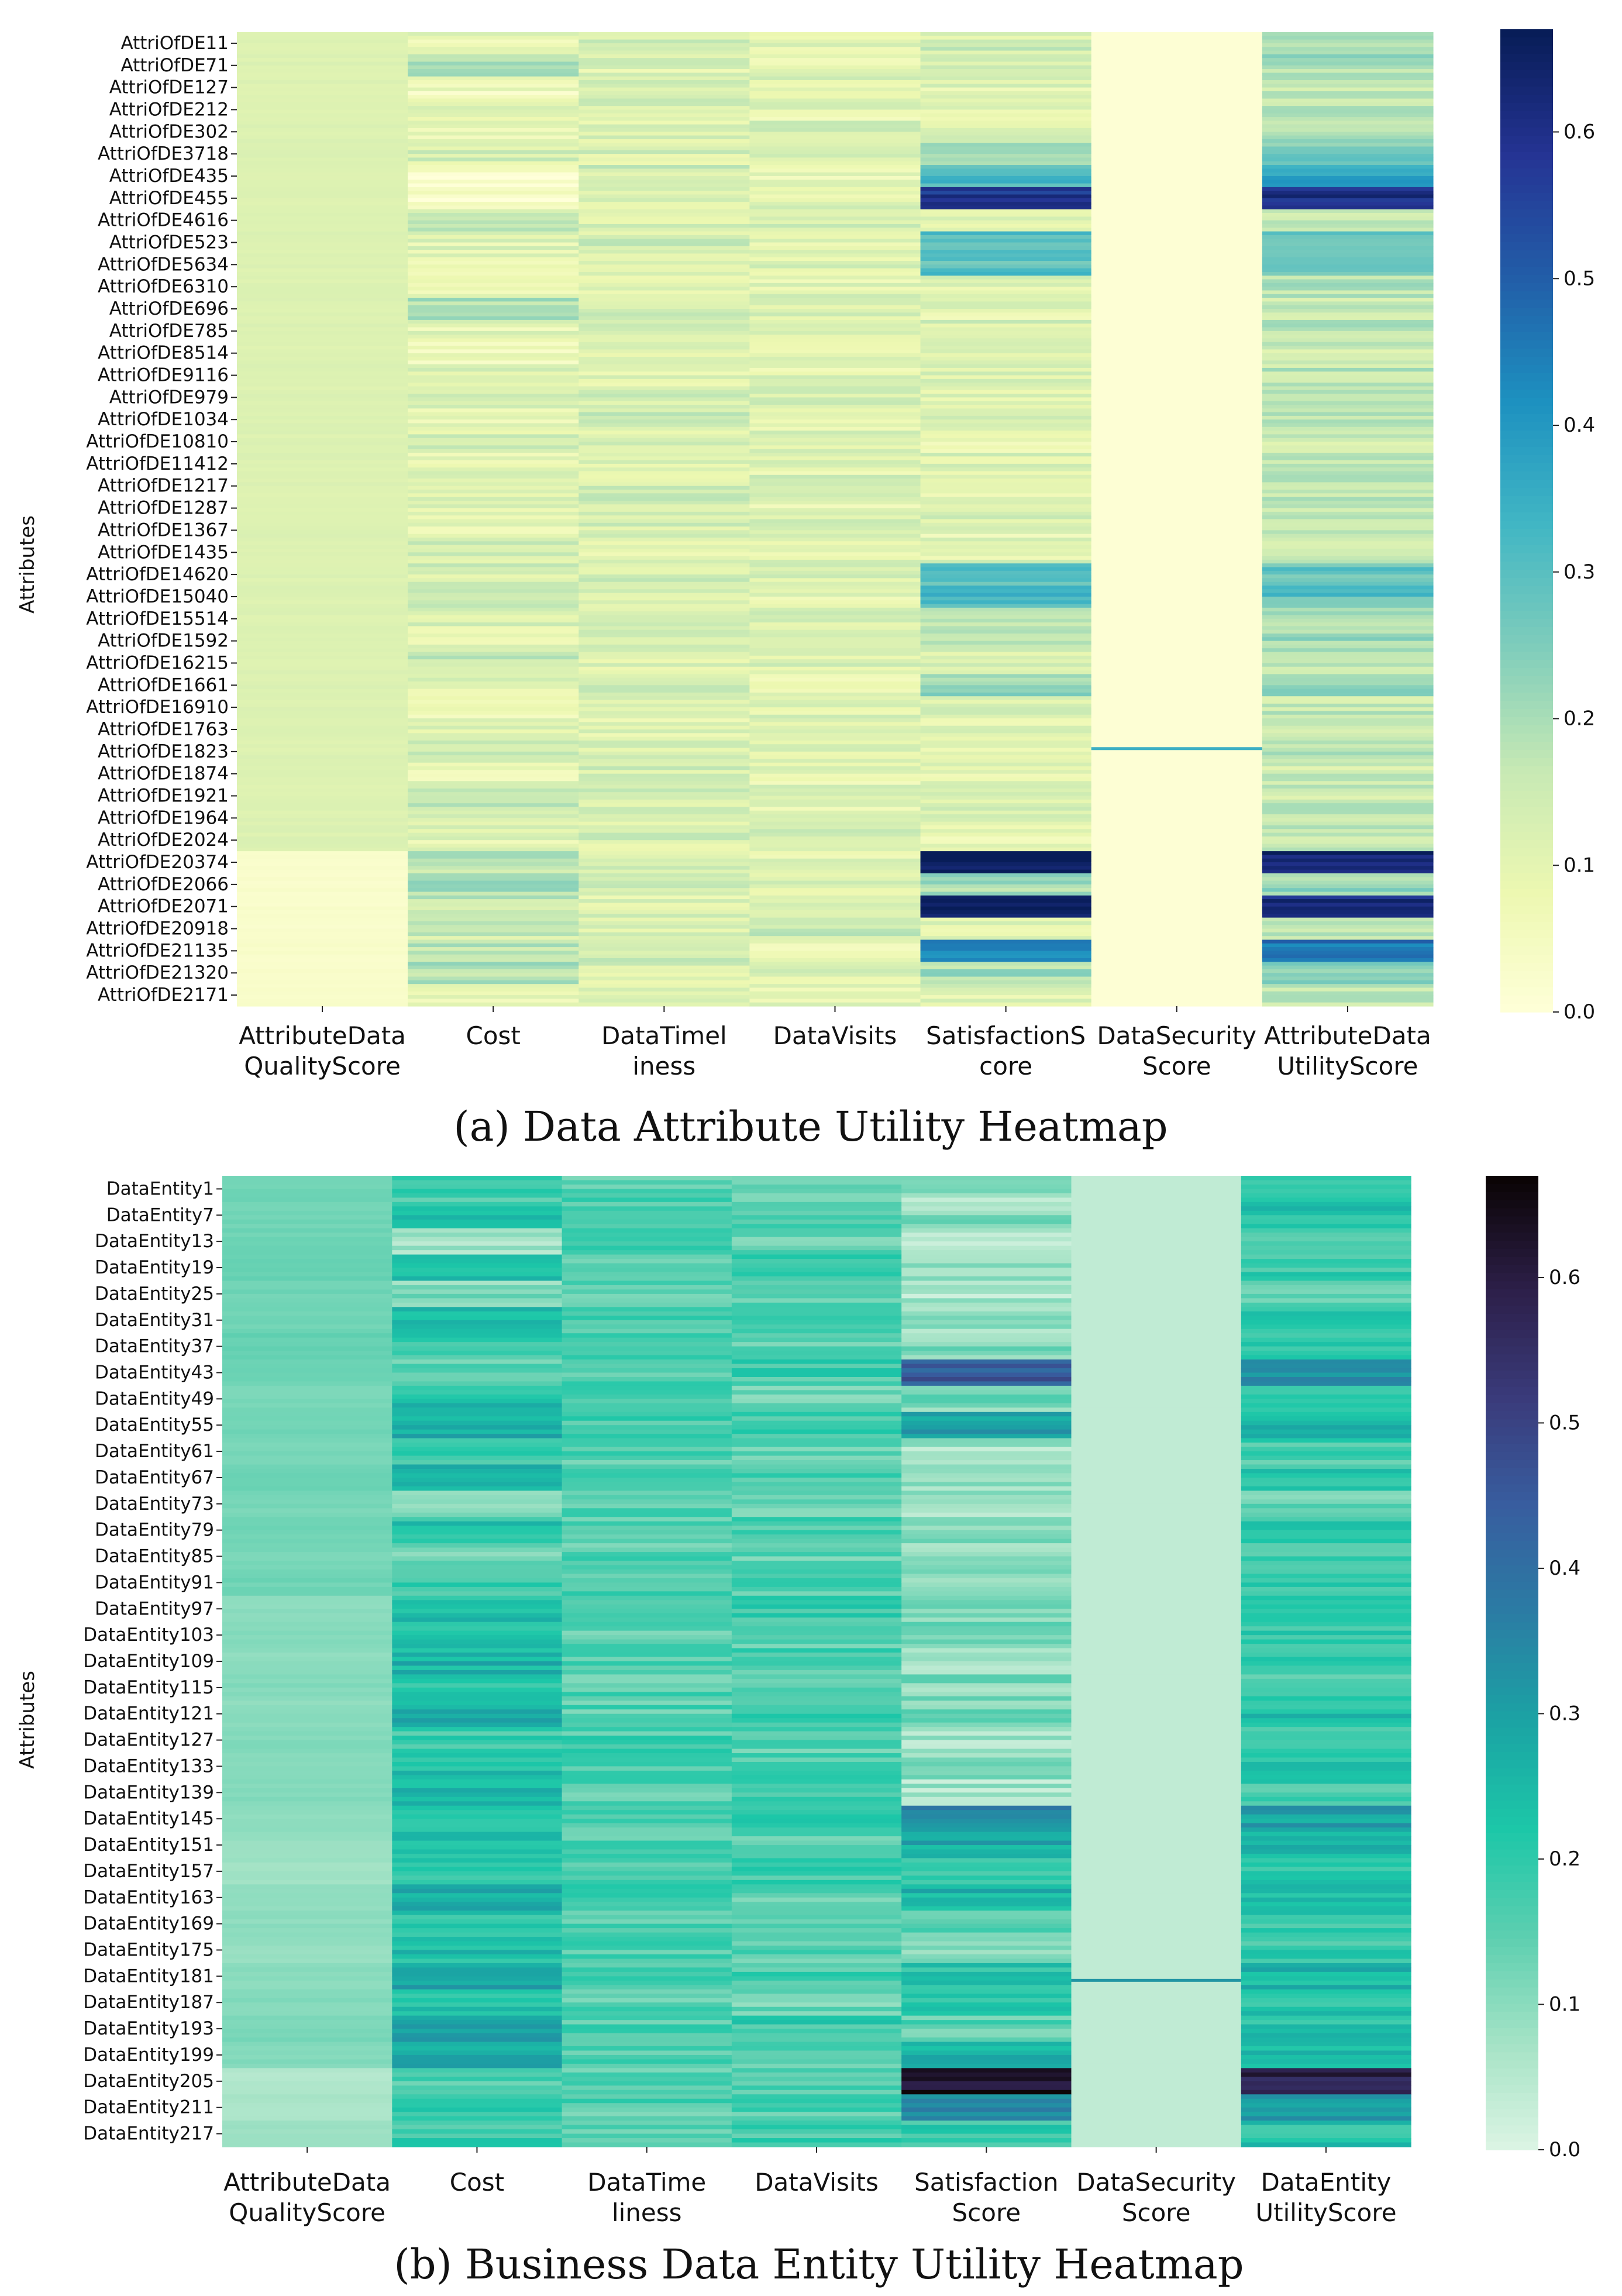 Image resolution: width=1622 pixels, height=2296 pixels. I want to click on column-tick-label: DataVisits, so click(835, 1035).